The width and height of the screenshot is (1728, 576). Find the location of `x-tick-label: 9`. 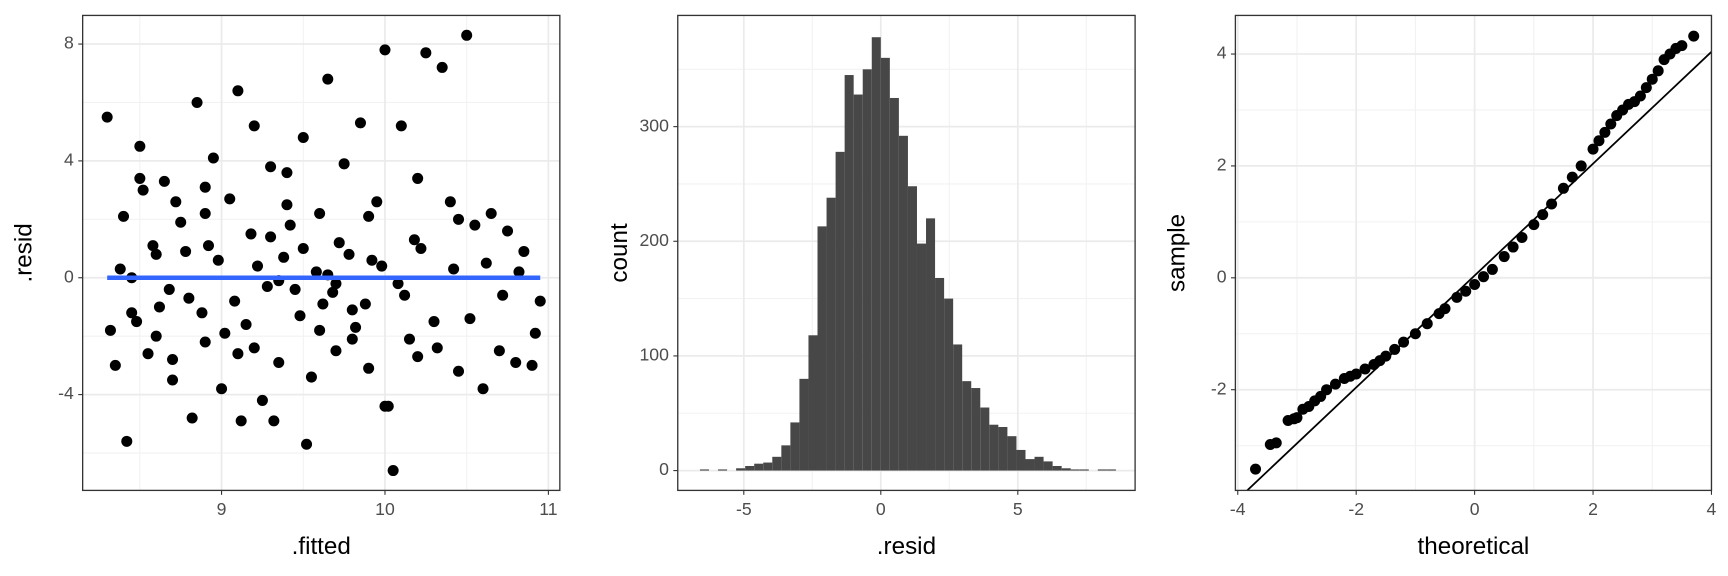

x-tick-label: 9 is located at coordinates (222, 509).